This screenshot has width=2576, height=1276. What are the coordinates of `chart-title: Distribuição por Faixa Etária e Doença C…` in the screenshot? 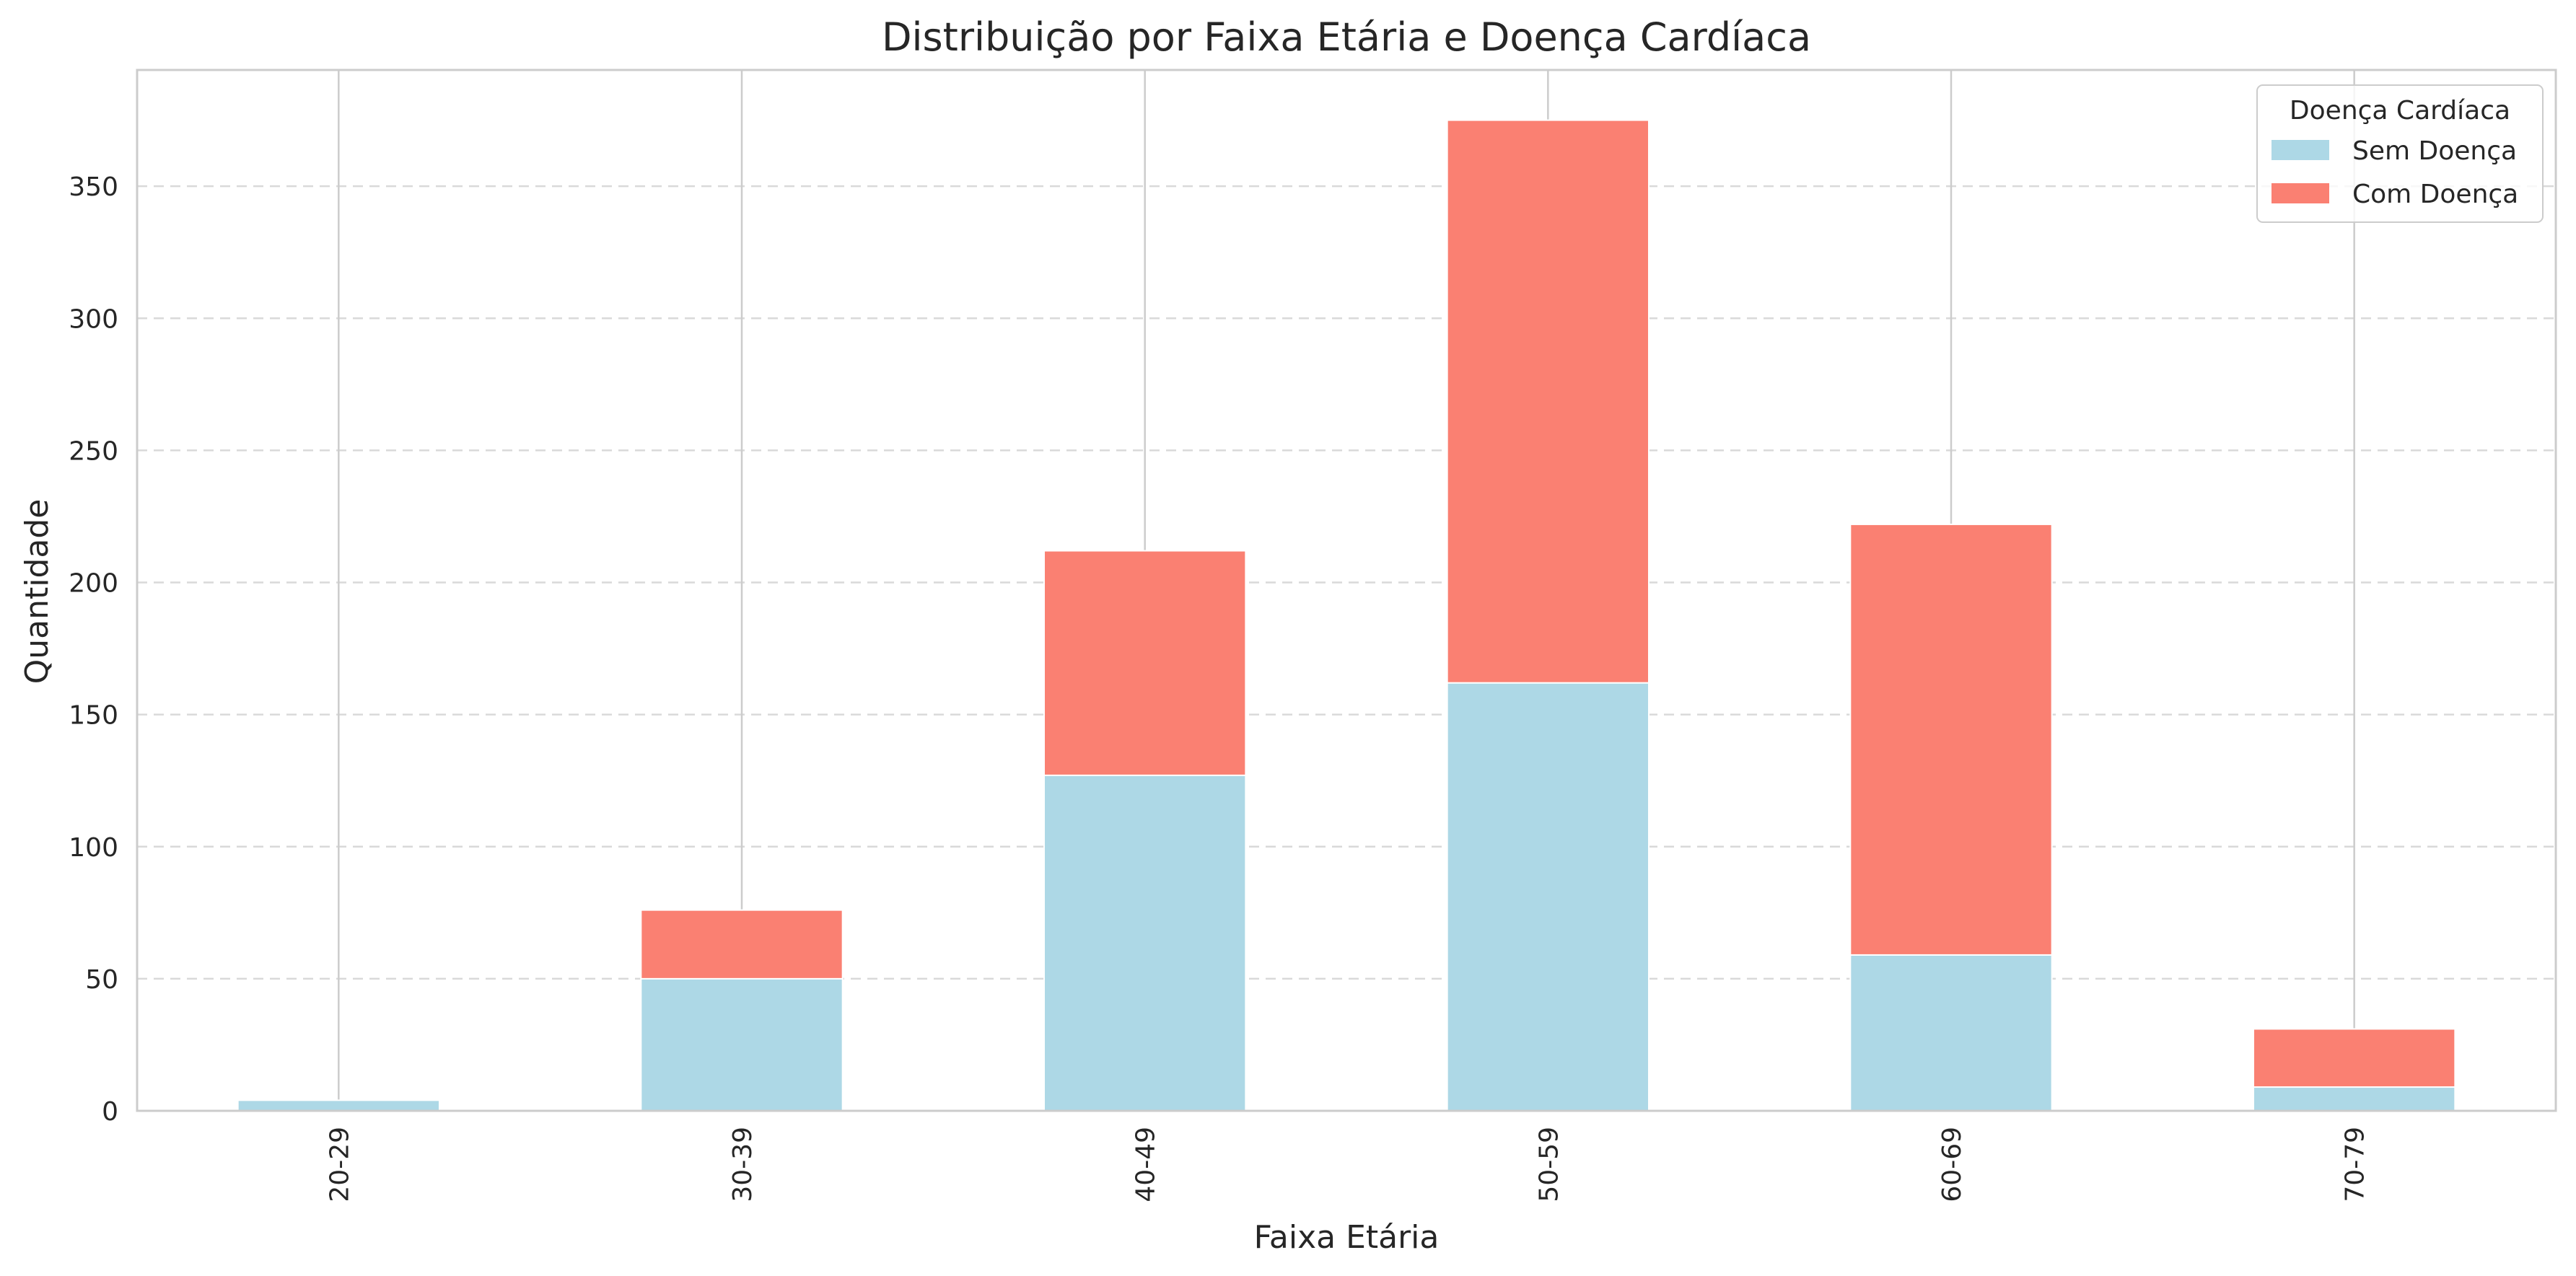 It's located at (1346, 37).